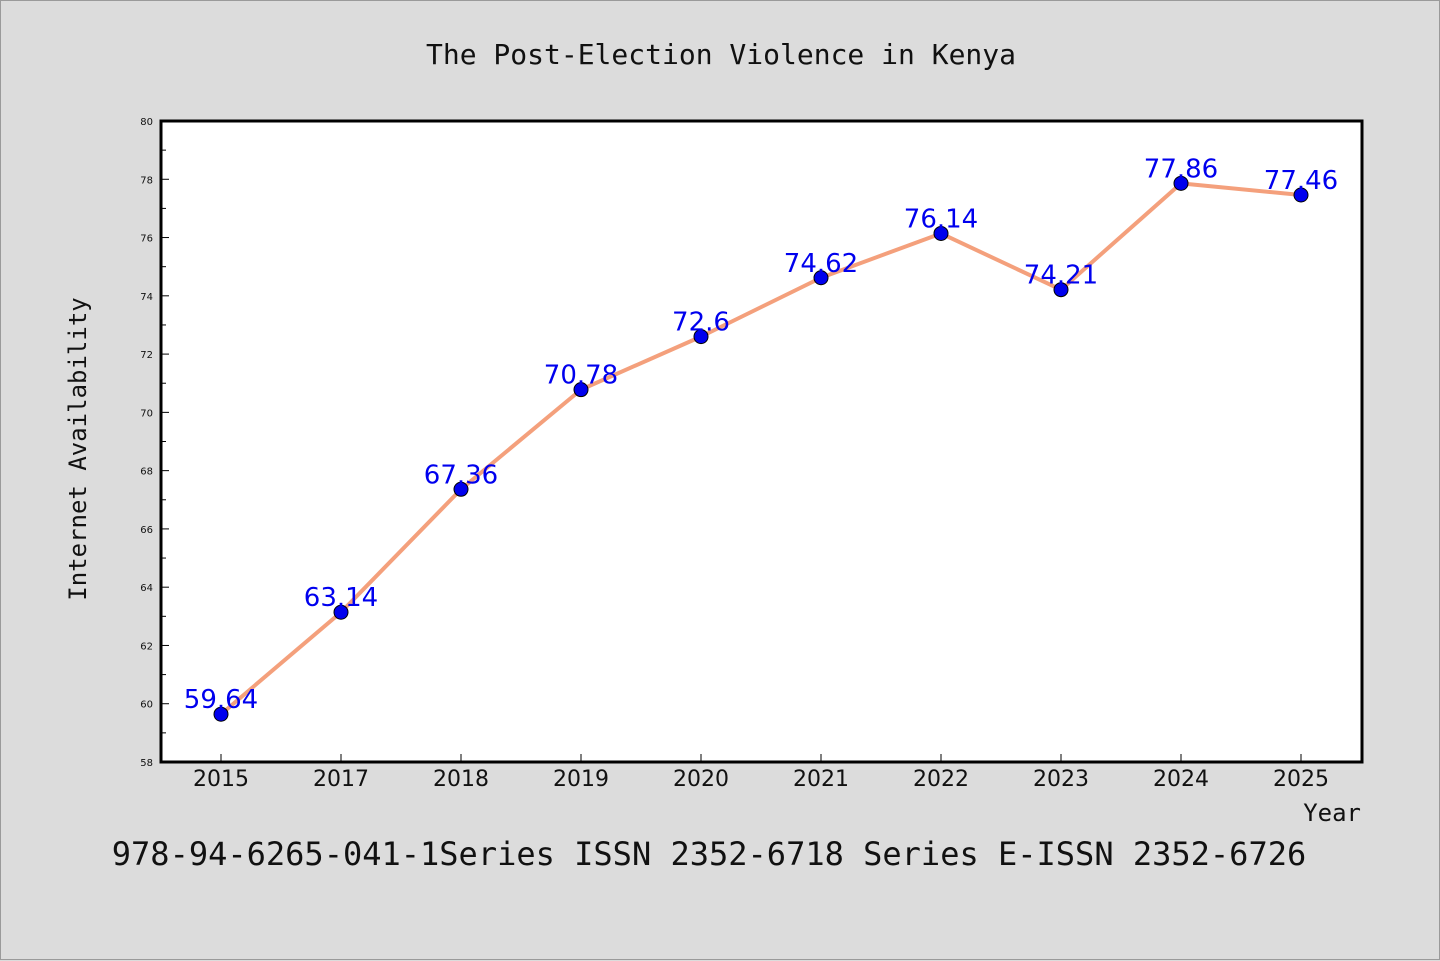 Image resolution: width=1440 pixels, height=961 pixels. Describe the element at coordinates (941, 219) in the screenshot. I see `data-label: 76.14` at that location.